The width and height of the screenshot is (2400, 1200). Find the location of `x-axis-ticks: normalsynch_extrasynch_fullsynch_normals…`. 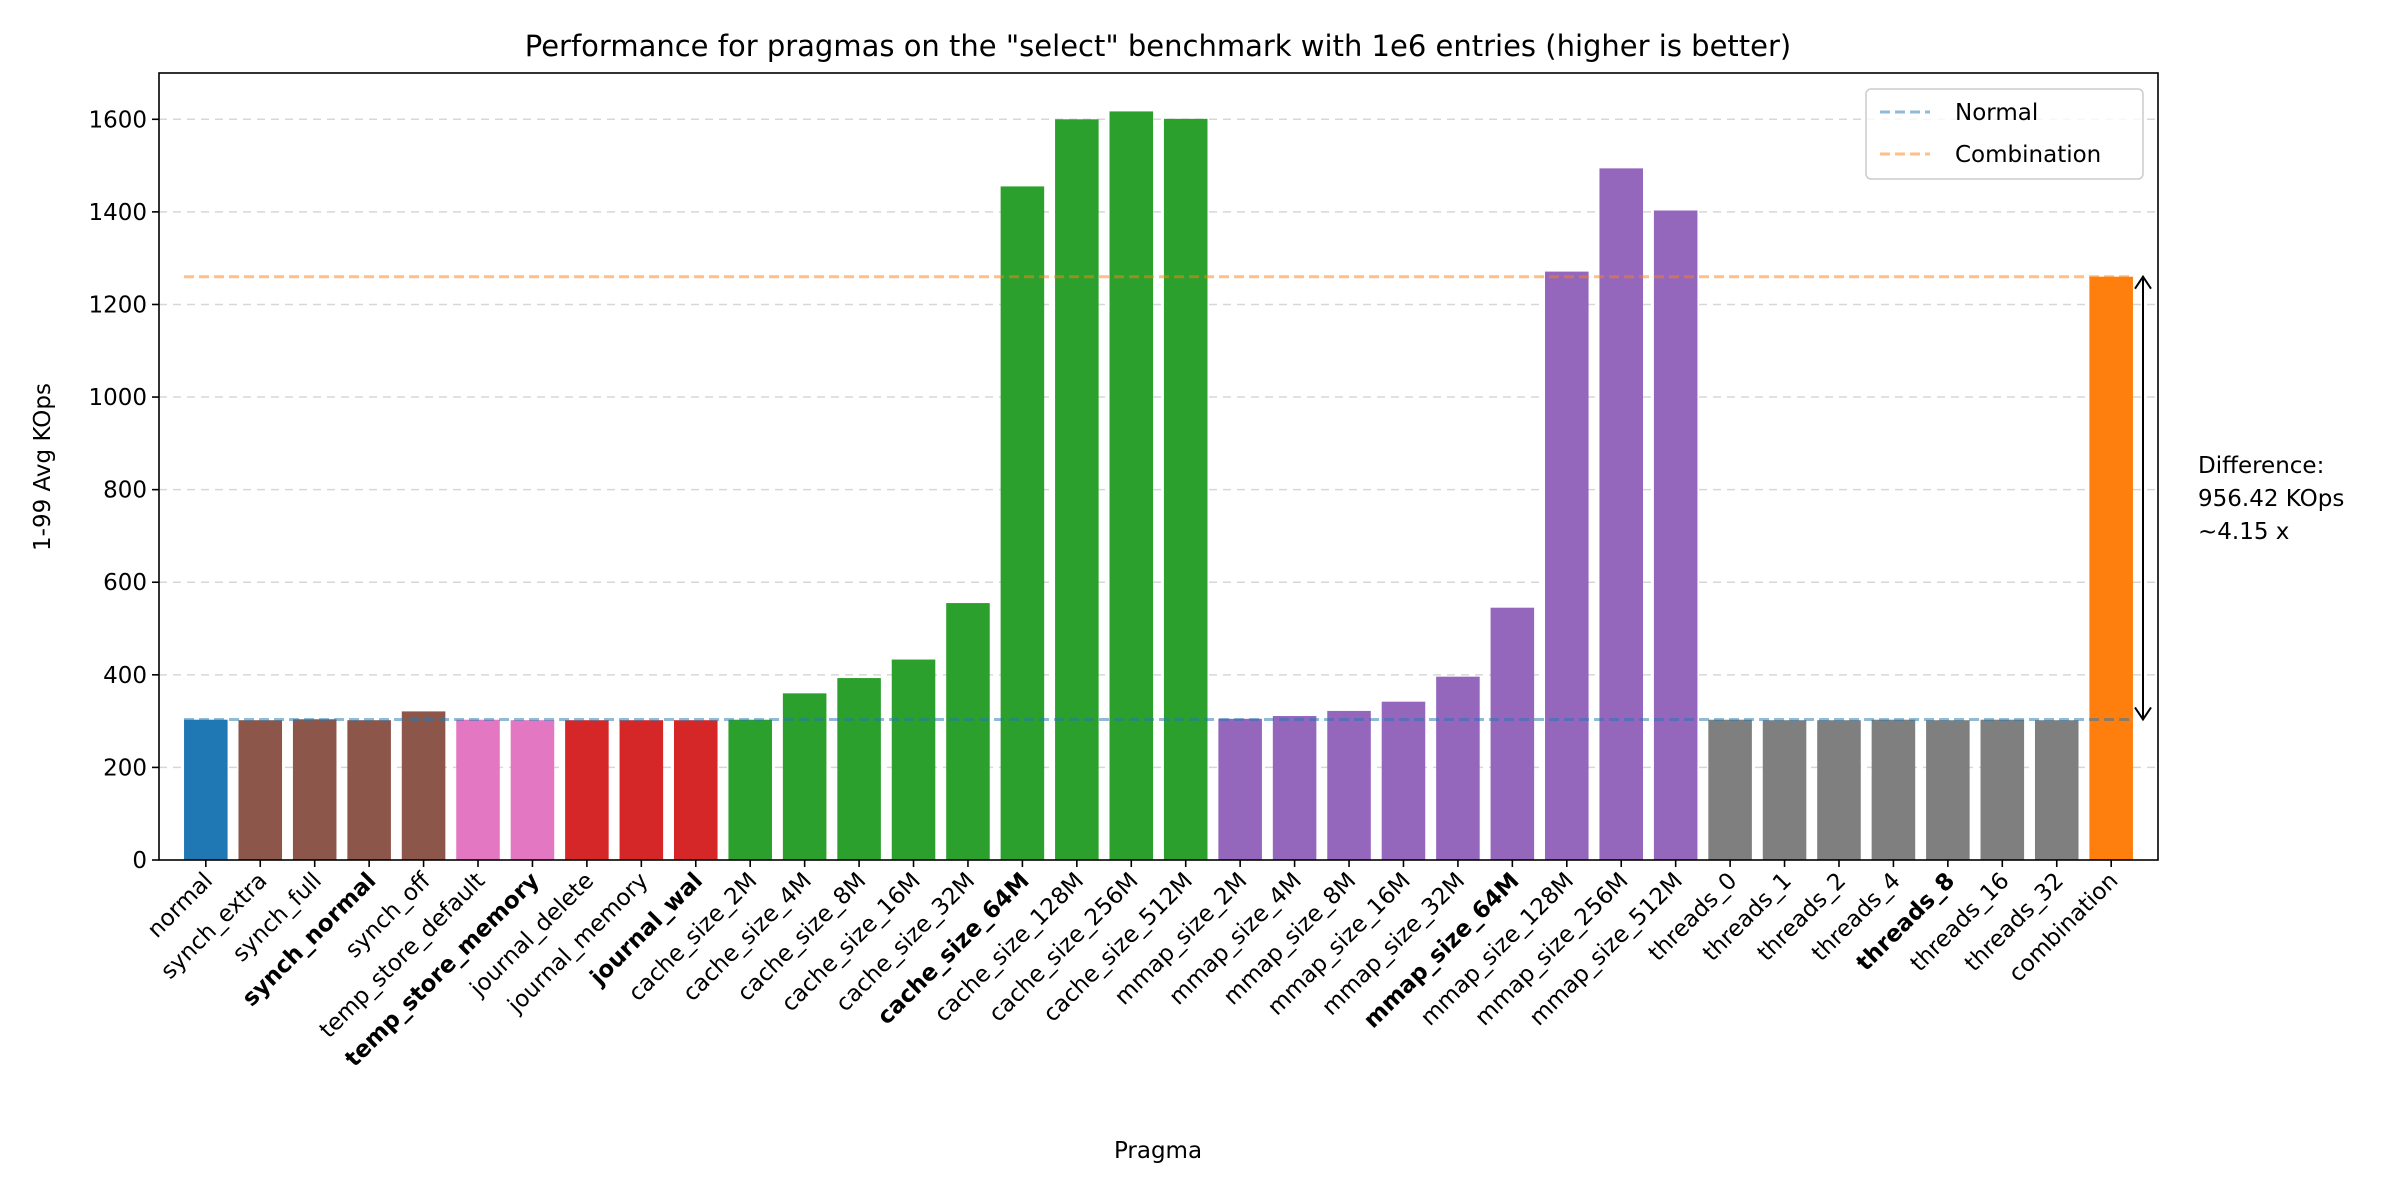

x-axis-ticks: normalsynch_extrasynch_fullsynch_normals… is located at coordinates (1133, 966).